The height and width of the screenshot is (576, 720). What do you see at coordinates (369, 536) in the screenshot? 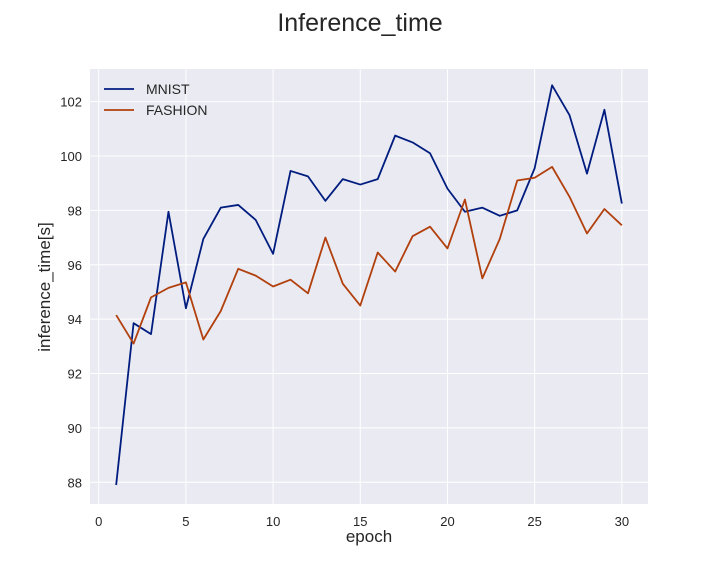
I see `x-axis-label: epoch` at bounding box center [369, 536].